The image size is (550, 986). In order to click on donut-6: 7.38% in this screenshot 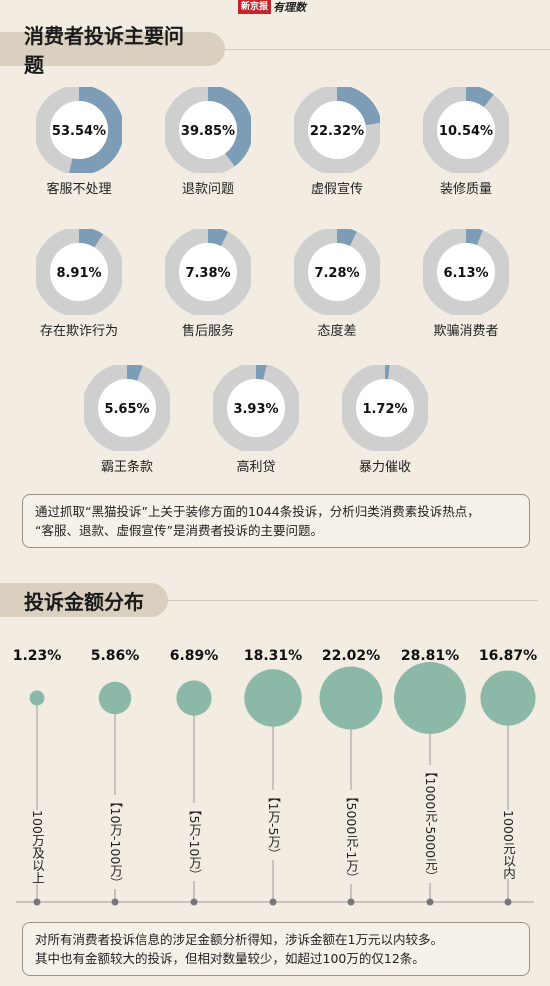, I will do `click(208, 272)`.